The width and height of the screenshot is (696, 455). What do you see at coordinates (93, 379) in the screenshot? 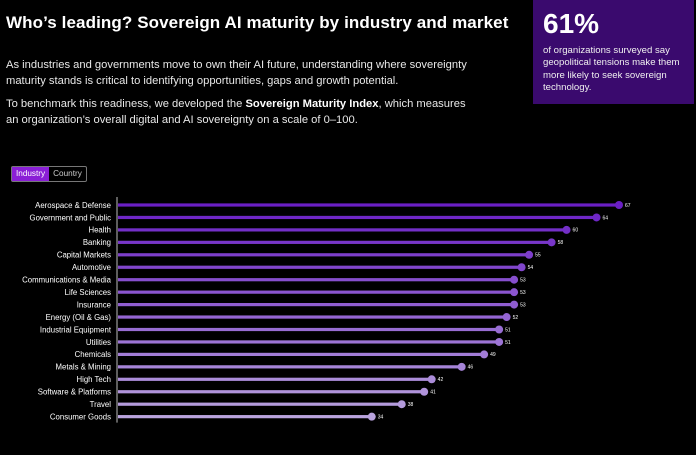
I see `category-label: High Tech` at bounding box center [93, 379].